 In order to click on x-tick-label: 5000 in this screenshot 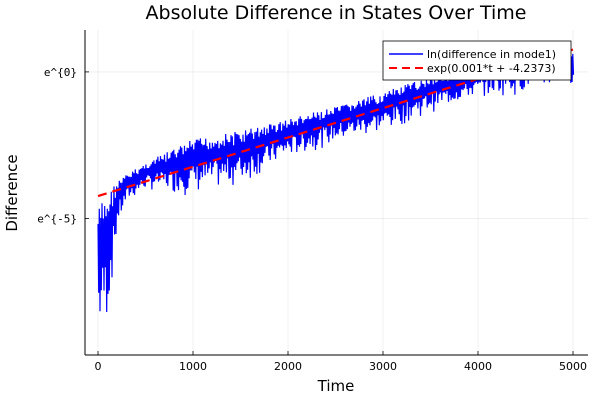, I will do `click(573, 366)`.